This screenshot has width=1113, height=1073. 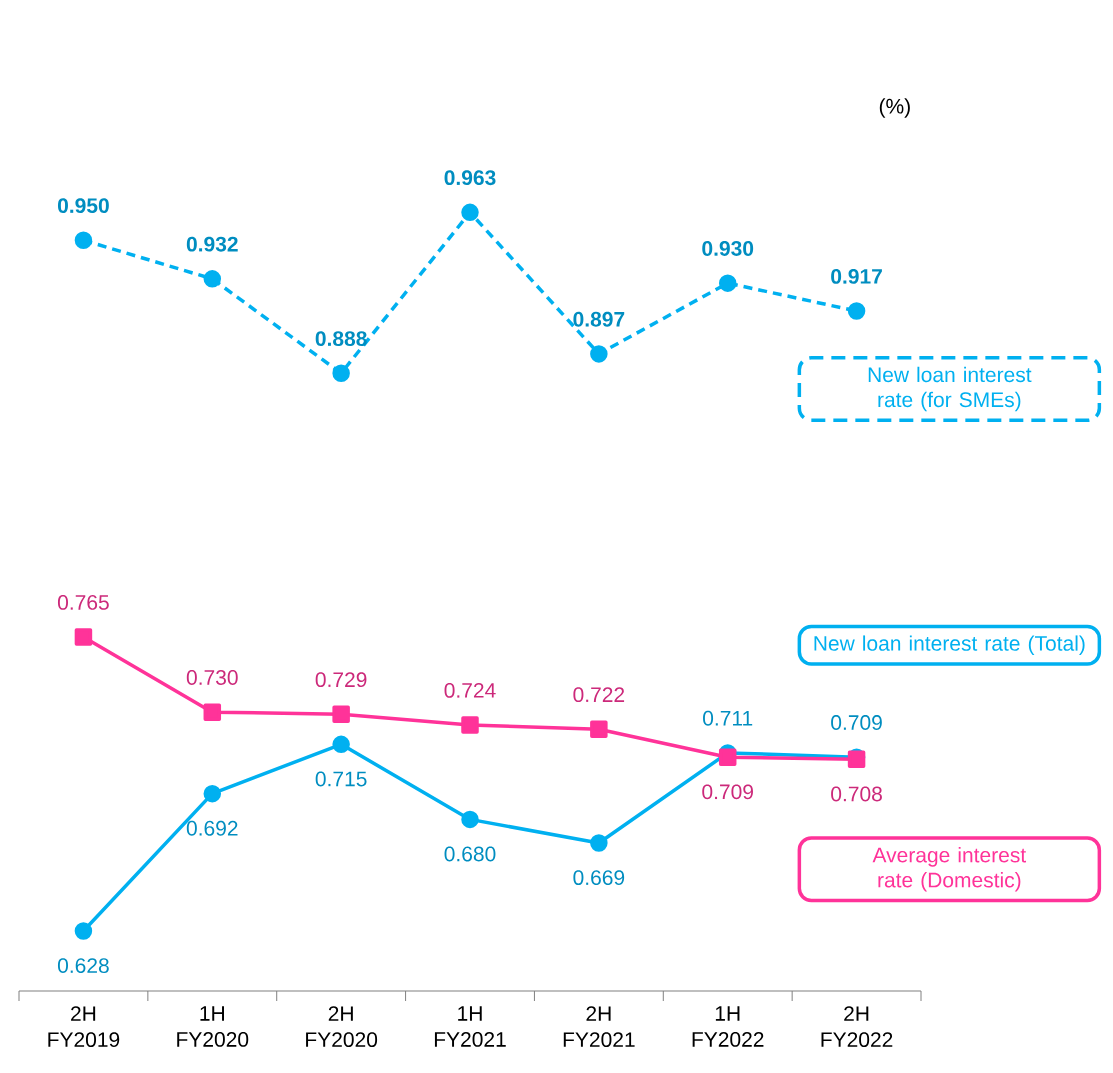 What do you see at coordinates (894, 108) in the screenshot?
I see `y-axis-title: (%)` at bounding box center [894, 108].